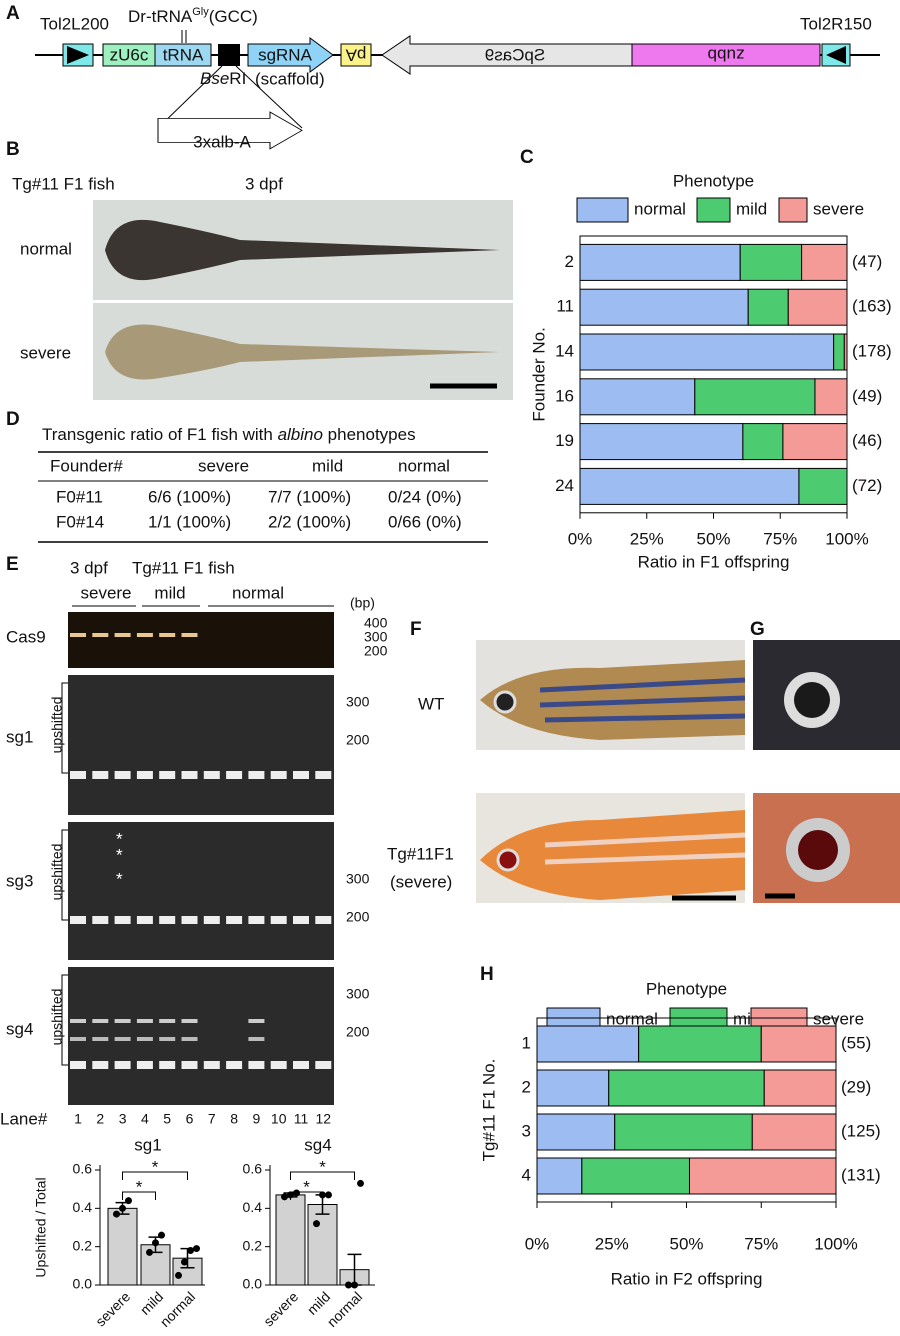  I want to click on table-cell: 2/2 (100%), so click(309, 521).